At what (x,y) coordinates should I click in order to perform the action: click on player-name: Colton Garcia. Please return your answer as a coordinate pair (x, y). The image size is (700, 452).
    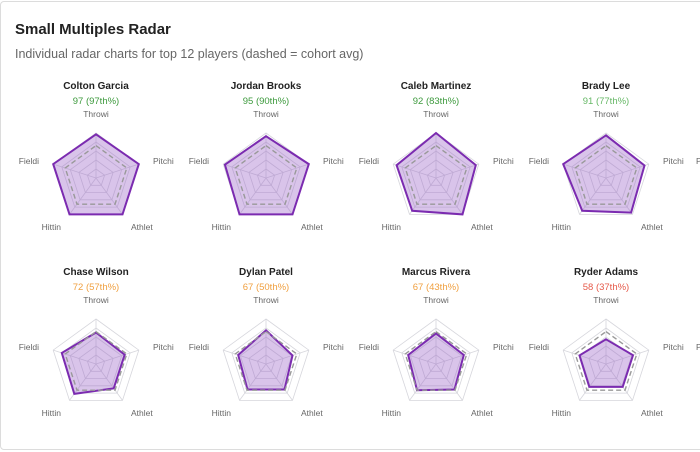
    Looking at the image, I should click on (96, 86).